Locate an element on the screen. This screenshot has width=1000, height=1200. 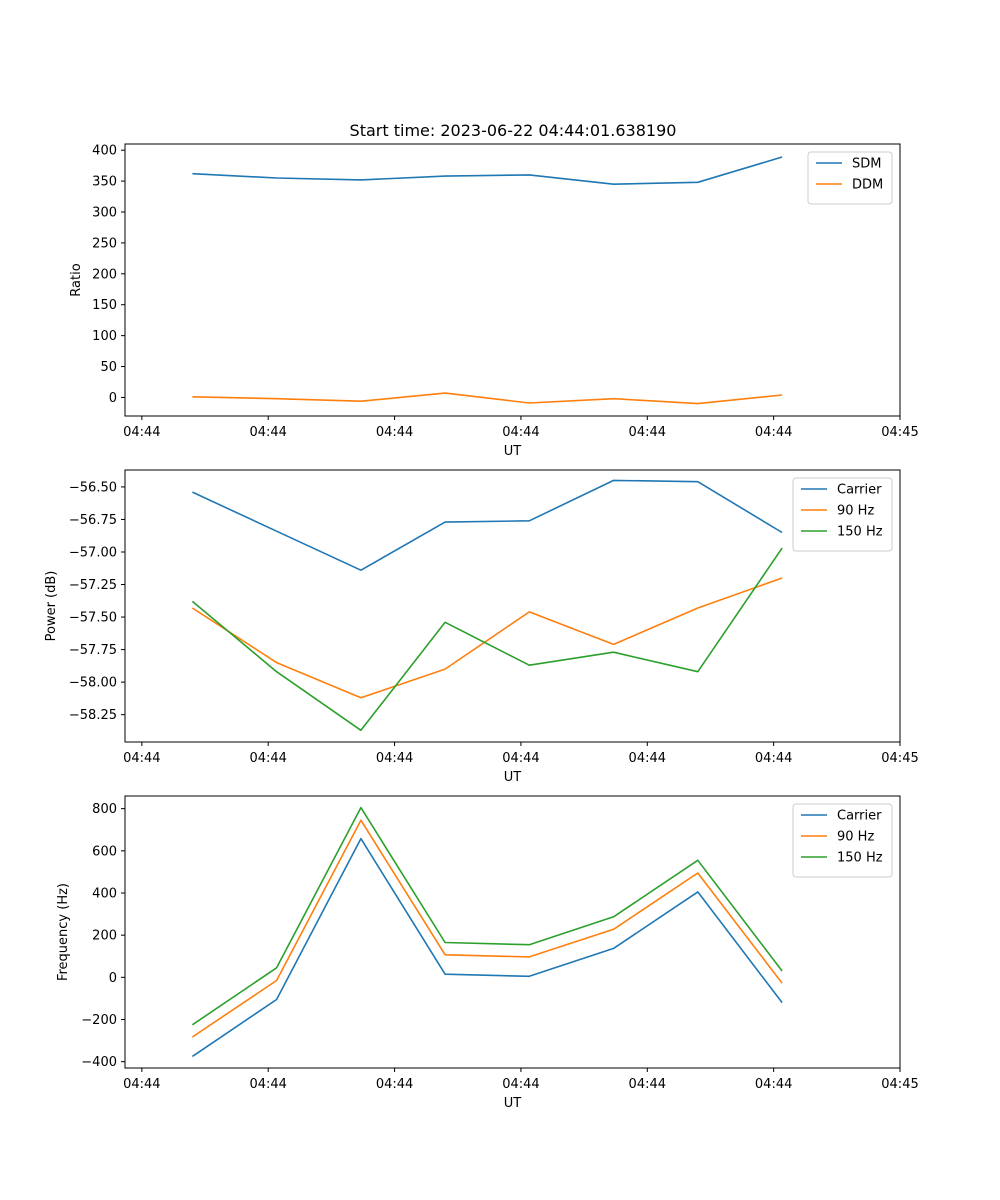
figure-title: Start time: 2023-06-22 04:44:01.638190 is located at coordinates (513, 130).